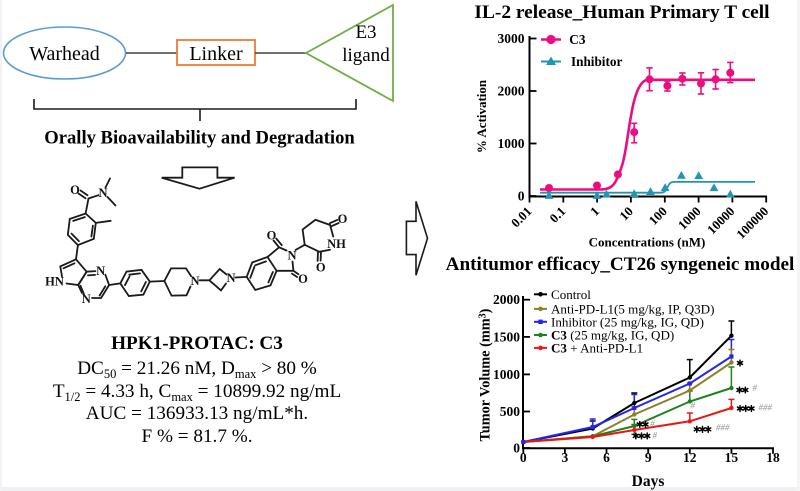 The image size is (800, 491). Describe the element at coordinates (565, 457) in the screenshot. I see `svg-text: 3` at that location.